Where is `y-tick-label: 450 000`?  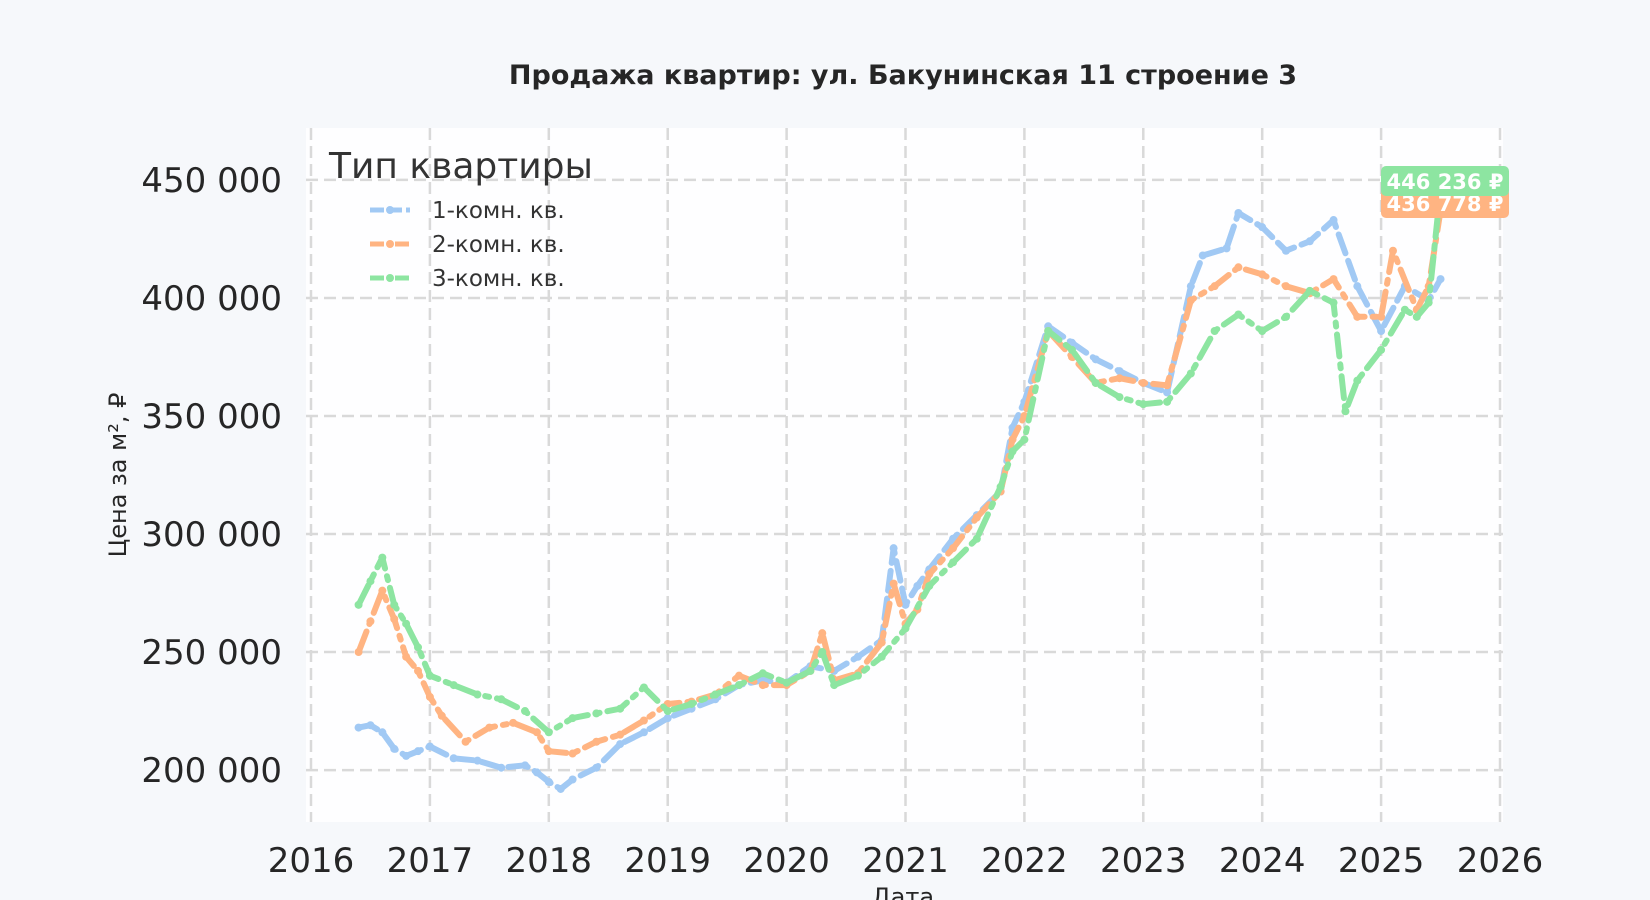 y-tick-label: 450 000 is located at coordinates (211, 181).